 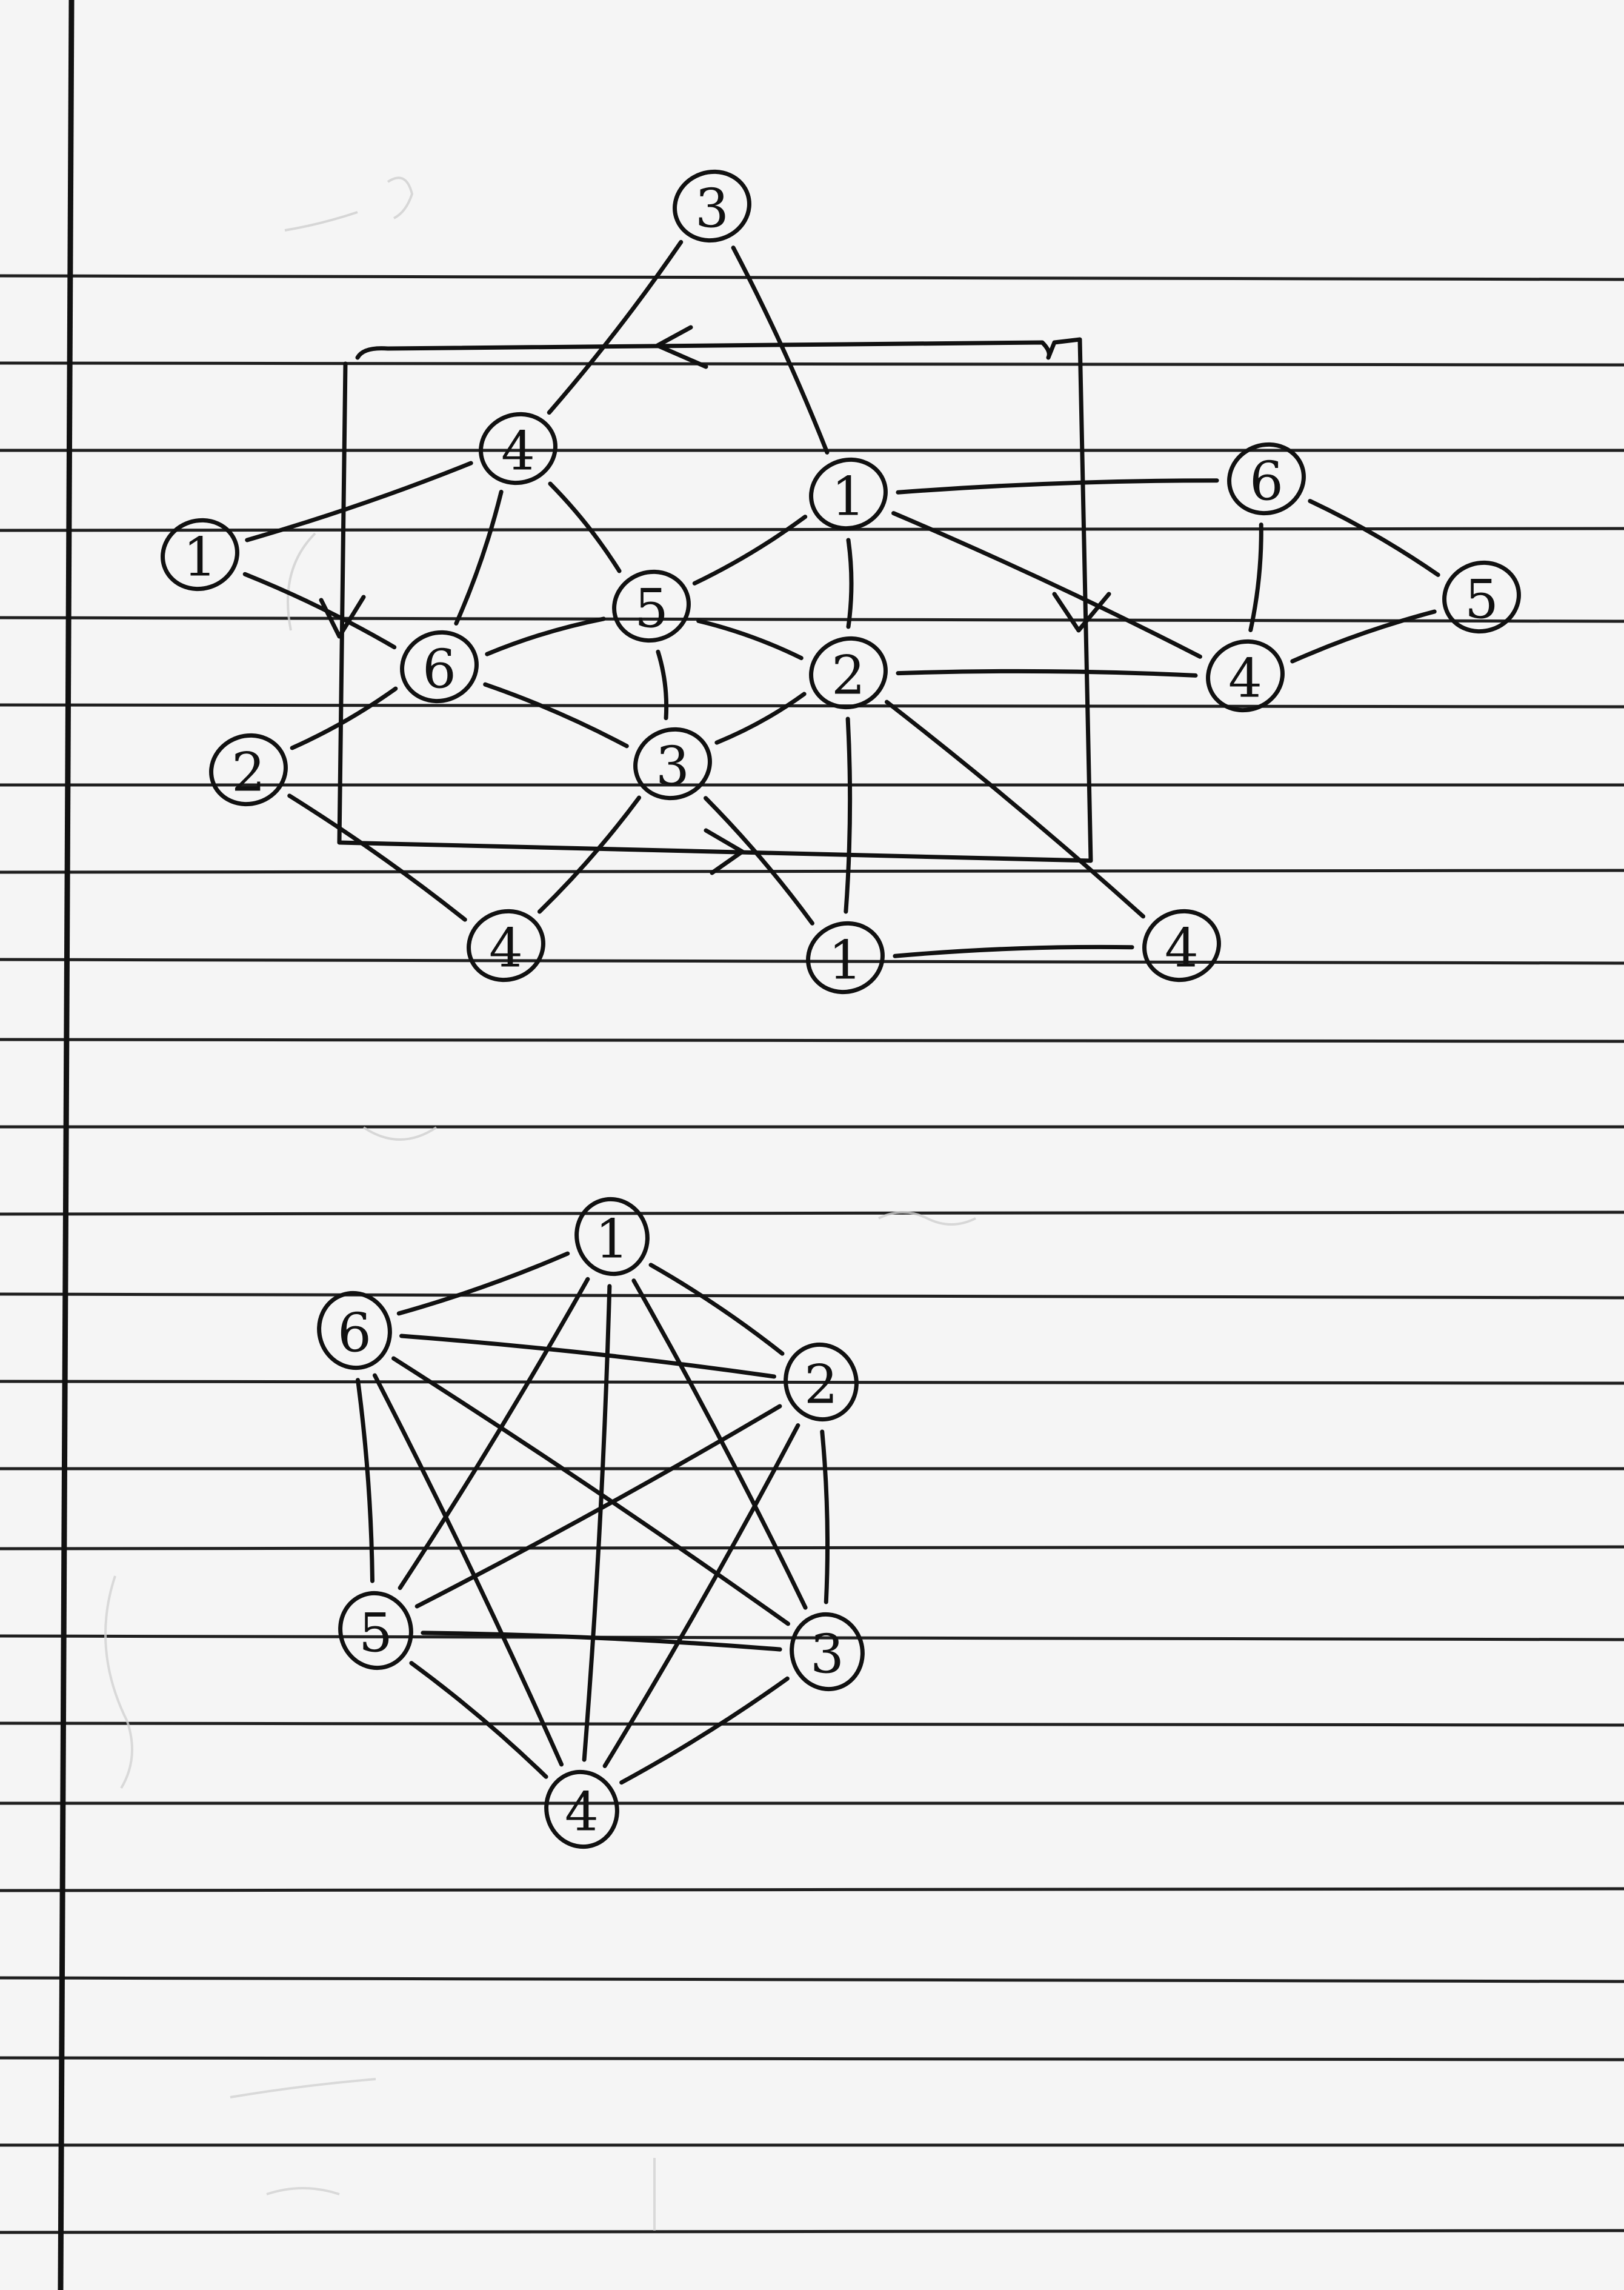 I want to click on edge-t4b-t5b, so click(x=1364, y=637).